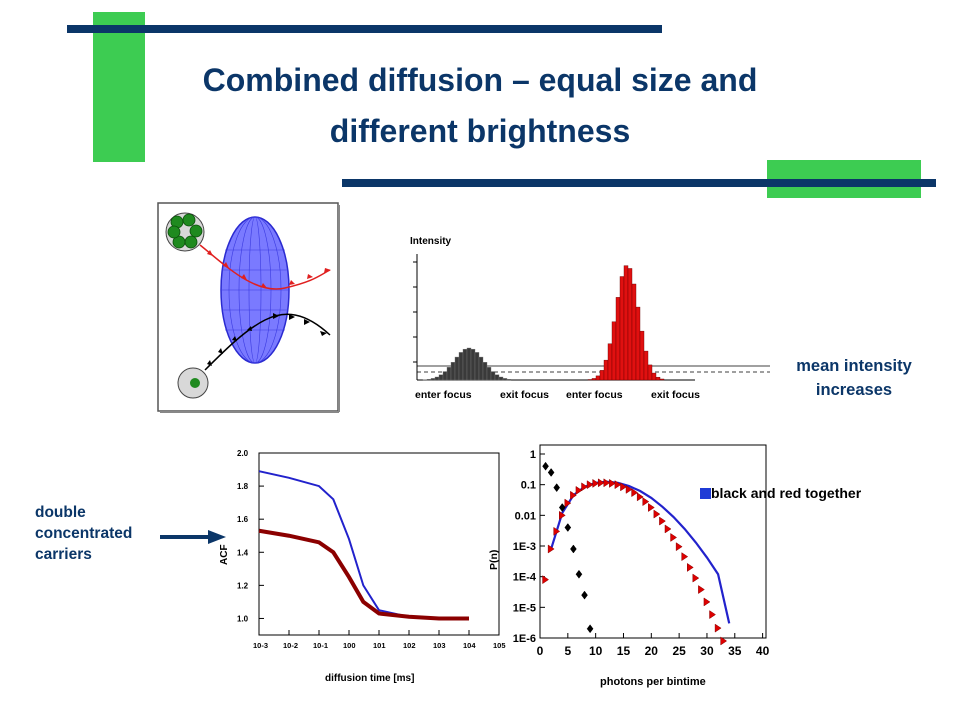  I want to click on pn-x-axis-label: photons per bintime, so click(653, 682).